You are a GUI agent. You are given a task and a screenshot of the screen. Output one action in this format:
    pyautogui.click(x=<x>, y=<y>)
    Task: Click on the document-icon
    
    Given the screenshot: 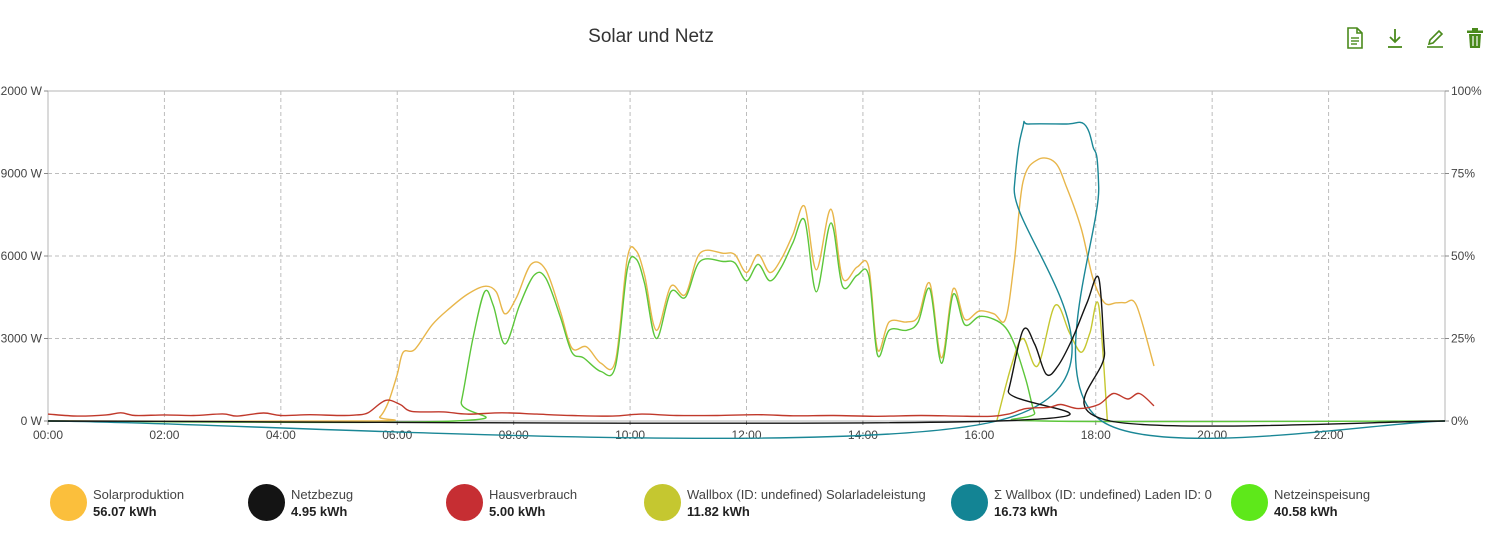 What is the action you would take?
    pyautogui.click(x=1355, y=38)
    